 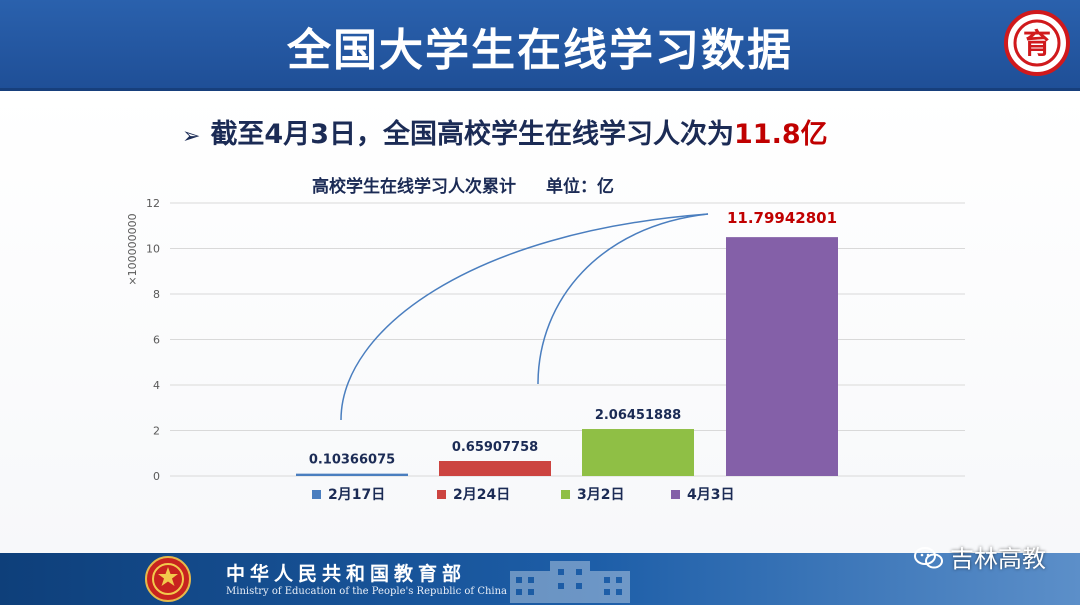 I want to click on y-tick-label: 10, so click(x=153, y=249).